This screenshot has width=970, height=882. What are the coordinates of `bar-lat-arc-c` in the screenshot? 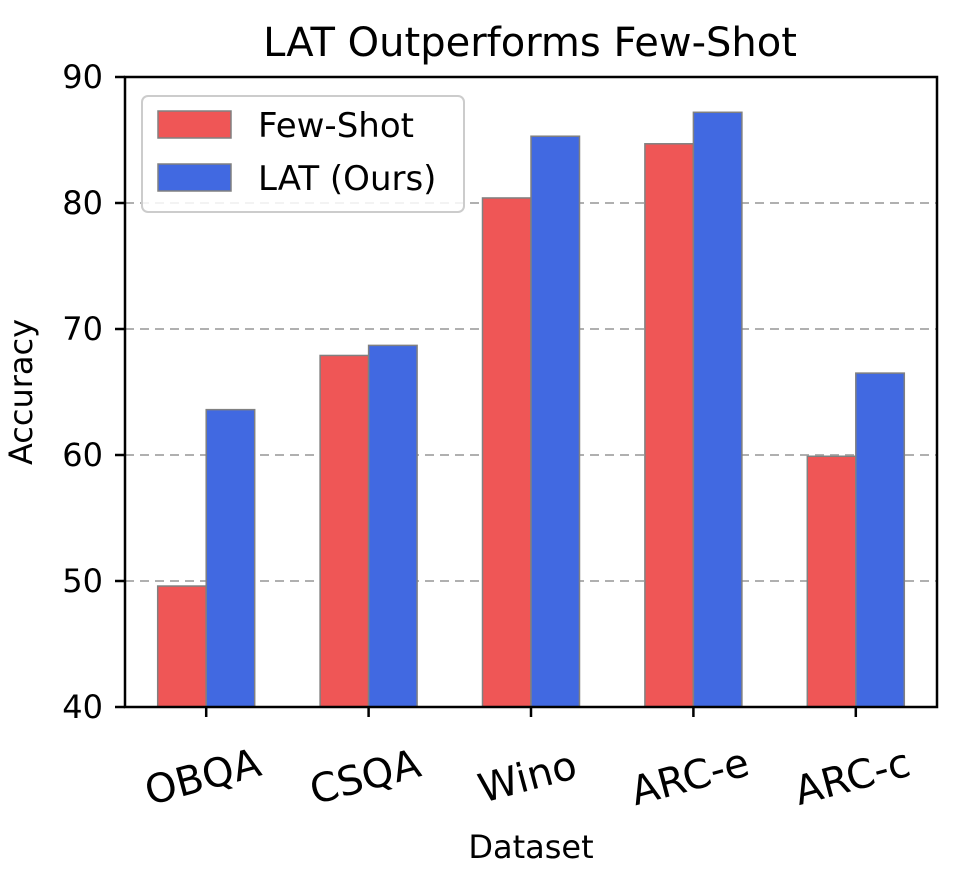 It's located at (880, 540).